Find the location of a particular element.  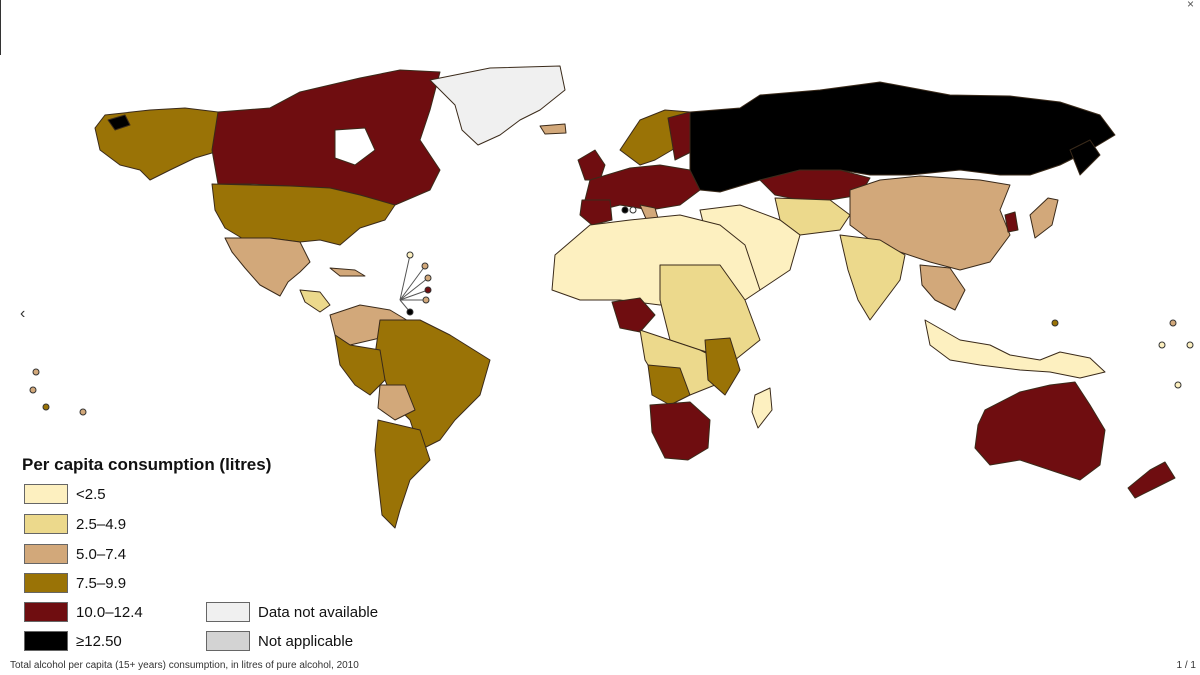

legend-label: 7.5–9.9 is located at coordinates (101, 583).